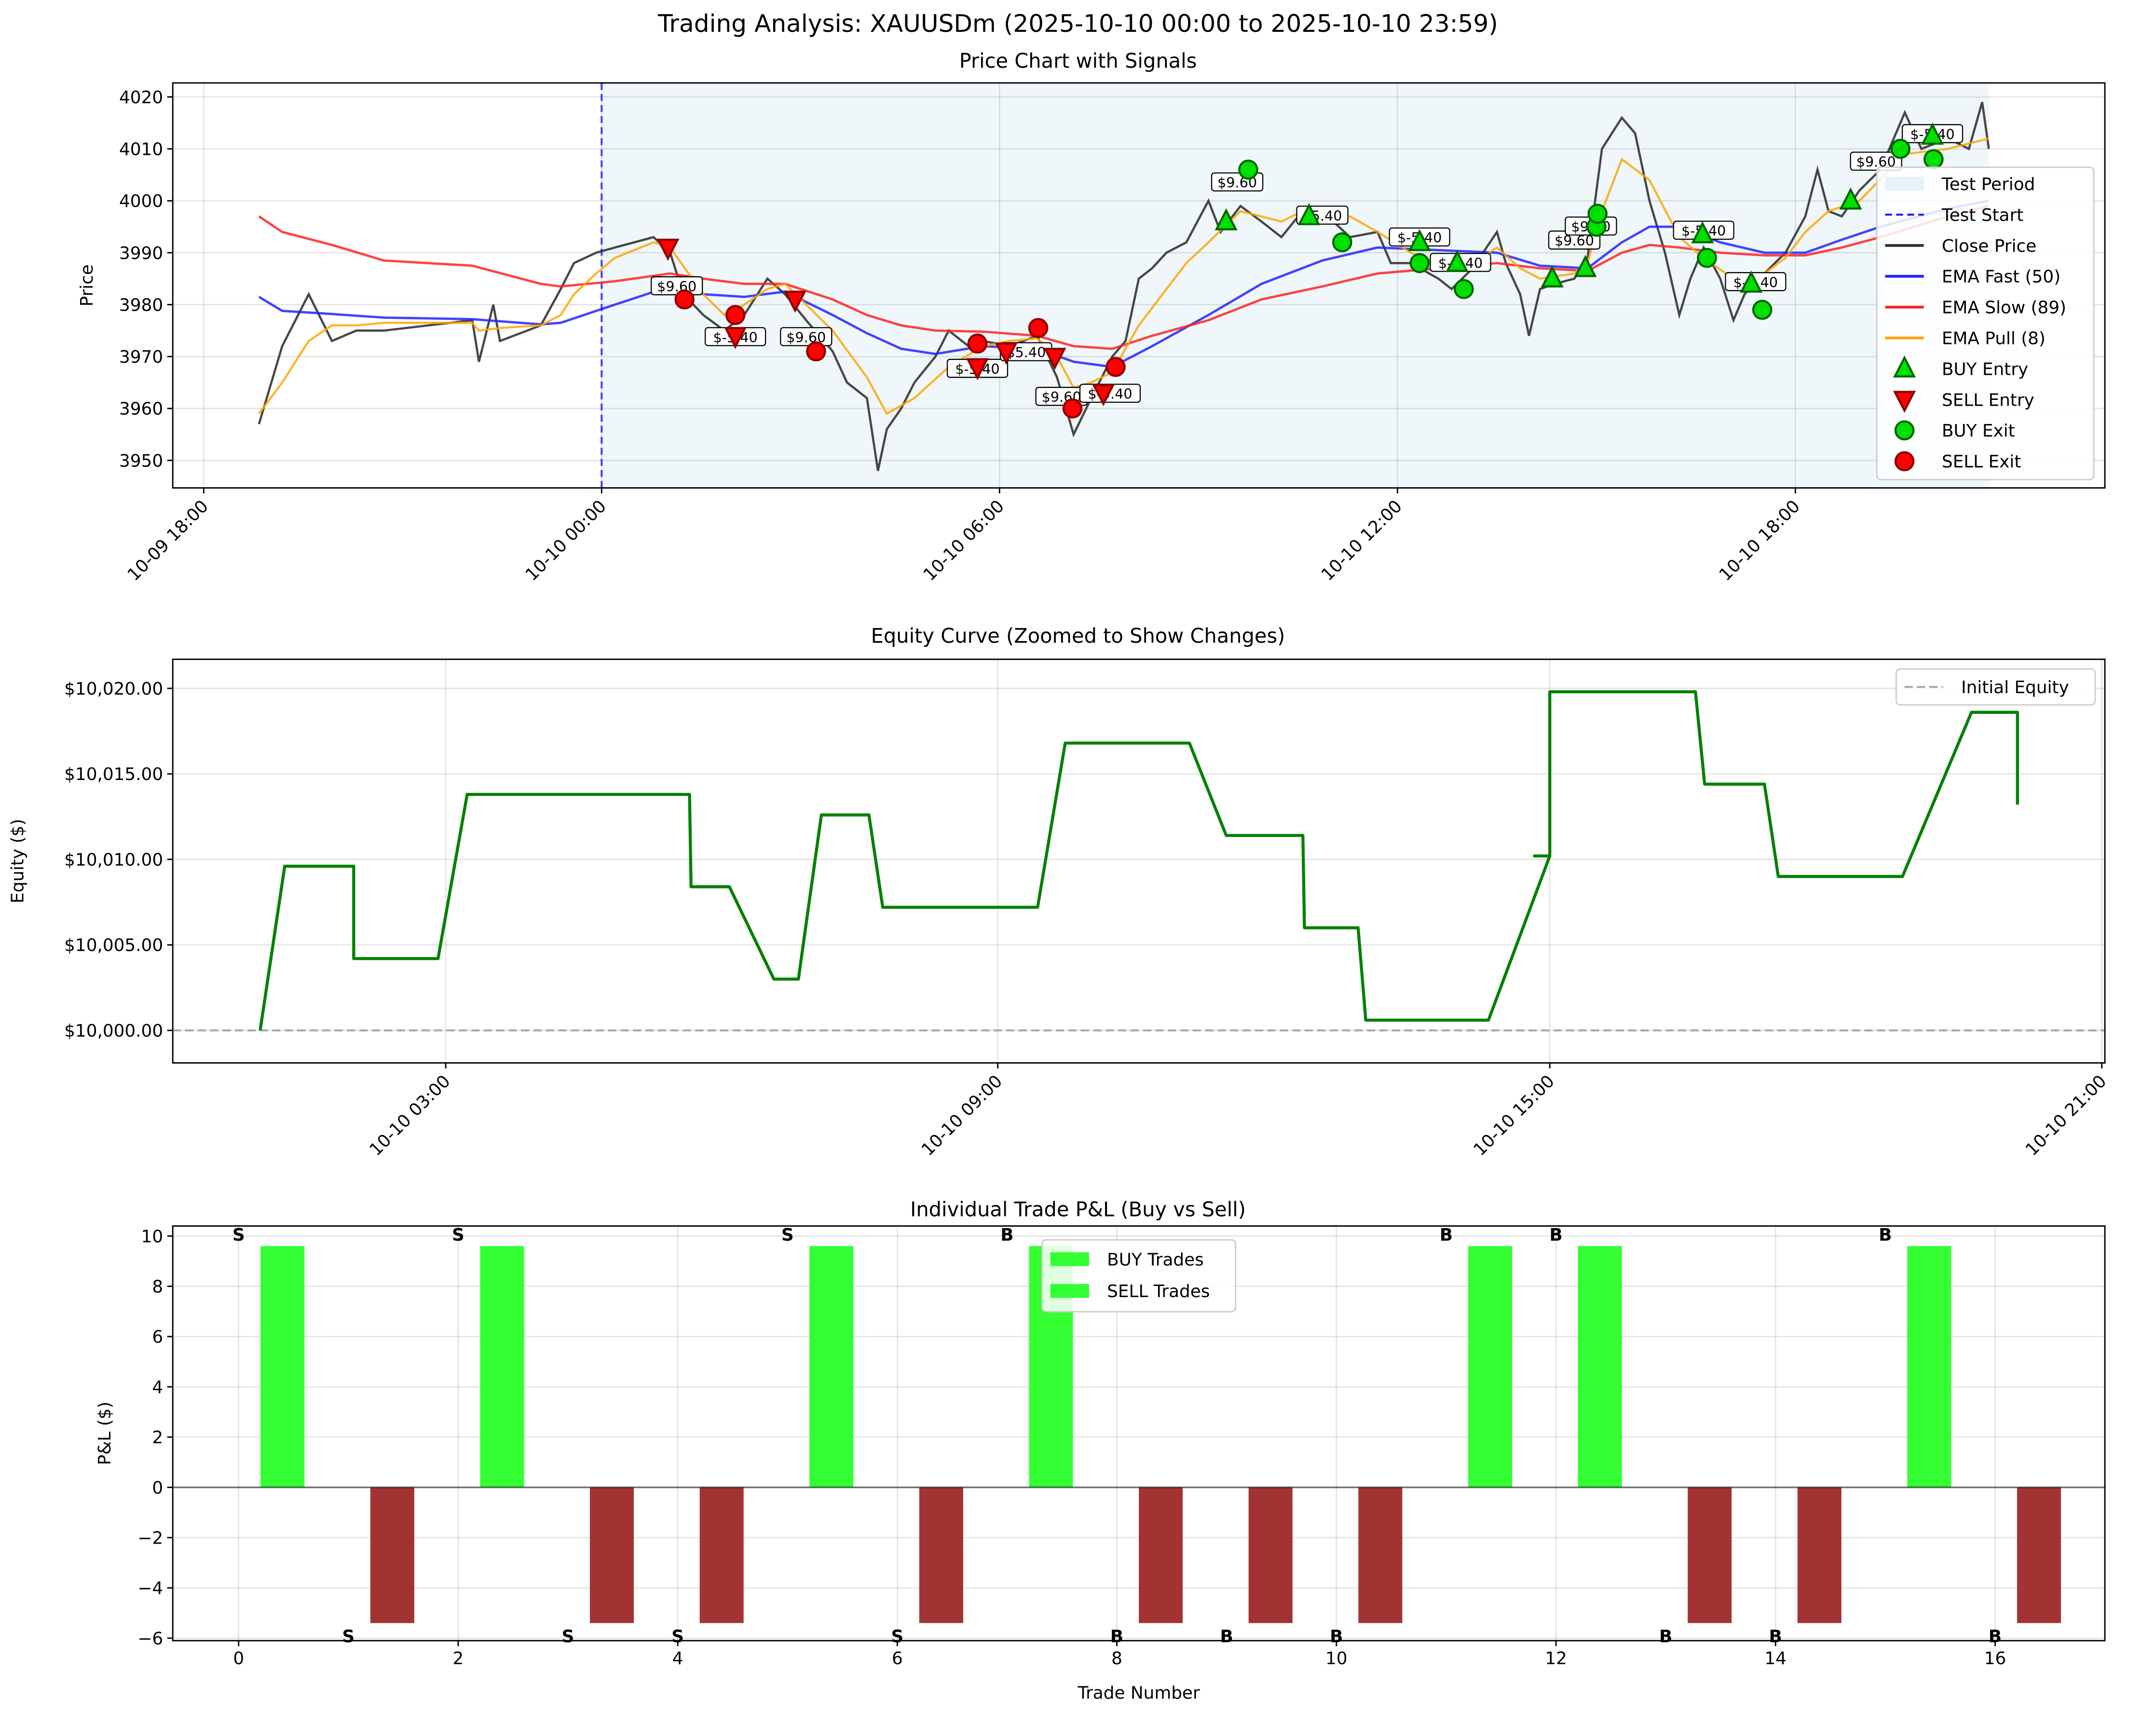 This screenshot has height=1710, width=2156. Describe the element at coordinates (1362, 540) in the screenshot. I see `tick-label-x: 10-10 12:00` at that location.